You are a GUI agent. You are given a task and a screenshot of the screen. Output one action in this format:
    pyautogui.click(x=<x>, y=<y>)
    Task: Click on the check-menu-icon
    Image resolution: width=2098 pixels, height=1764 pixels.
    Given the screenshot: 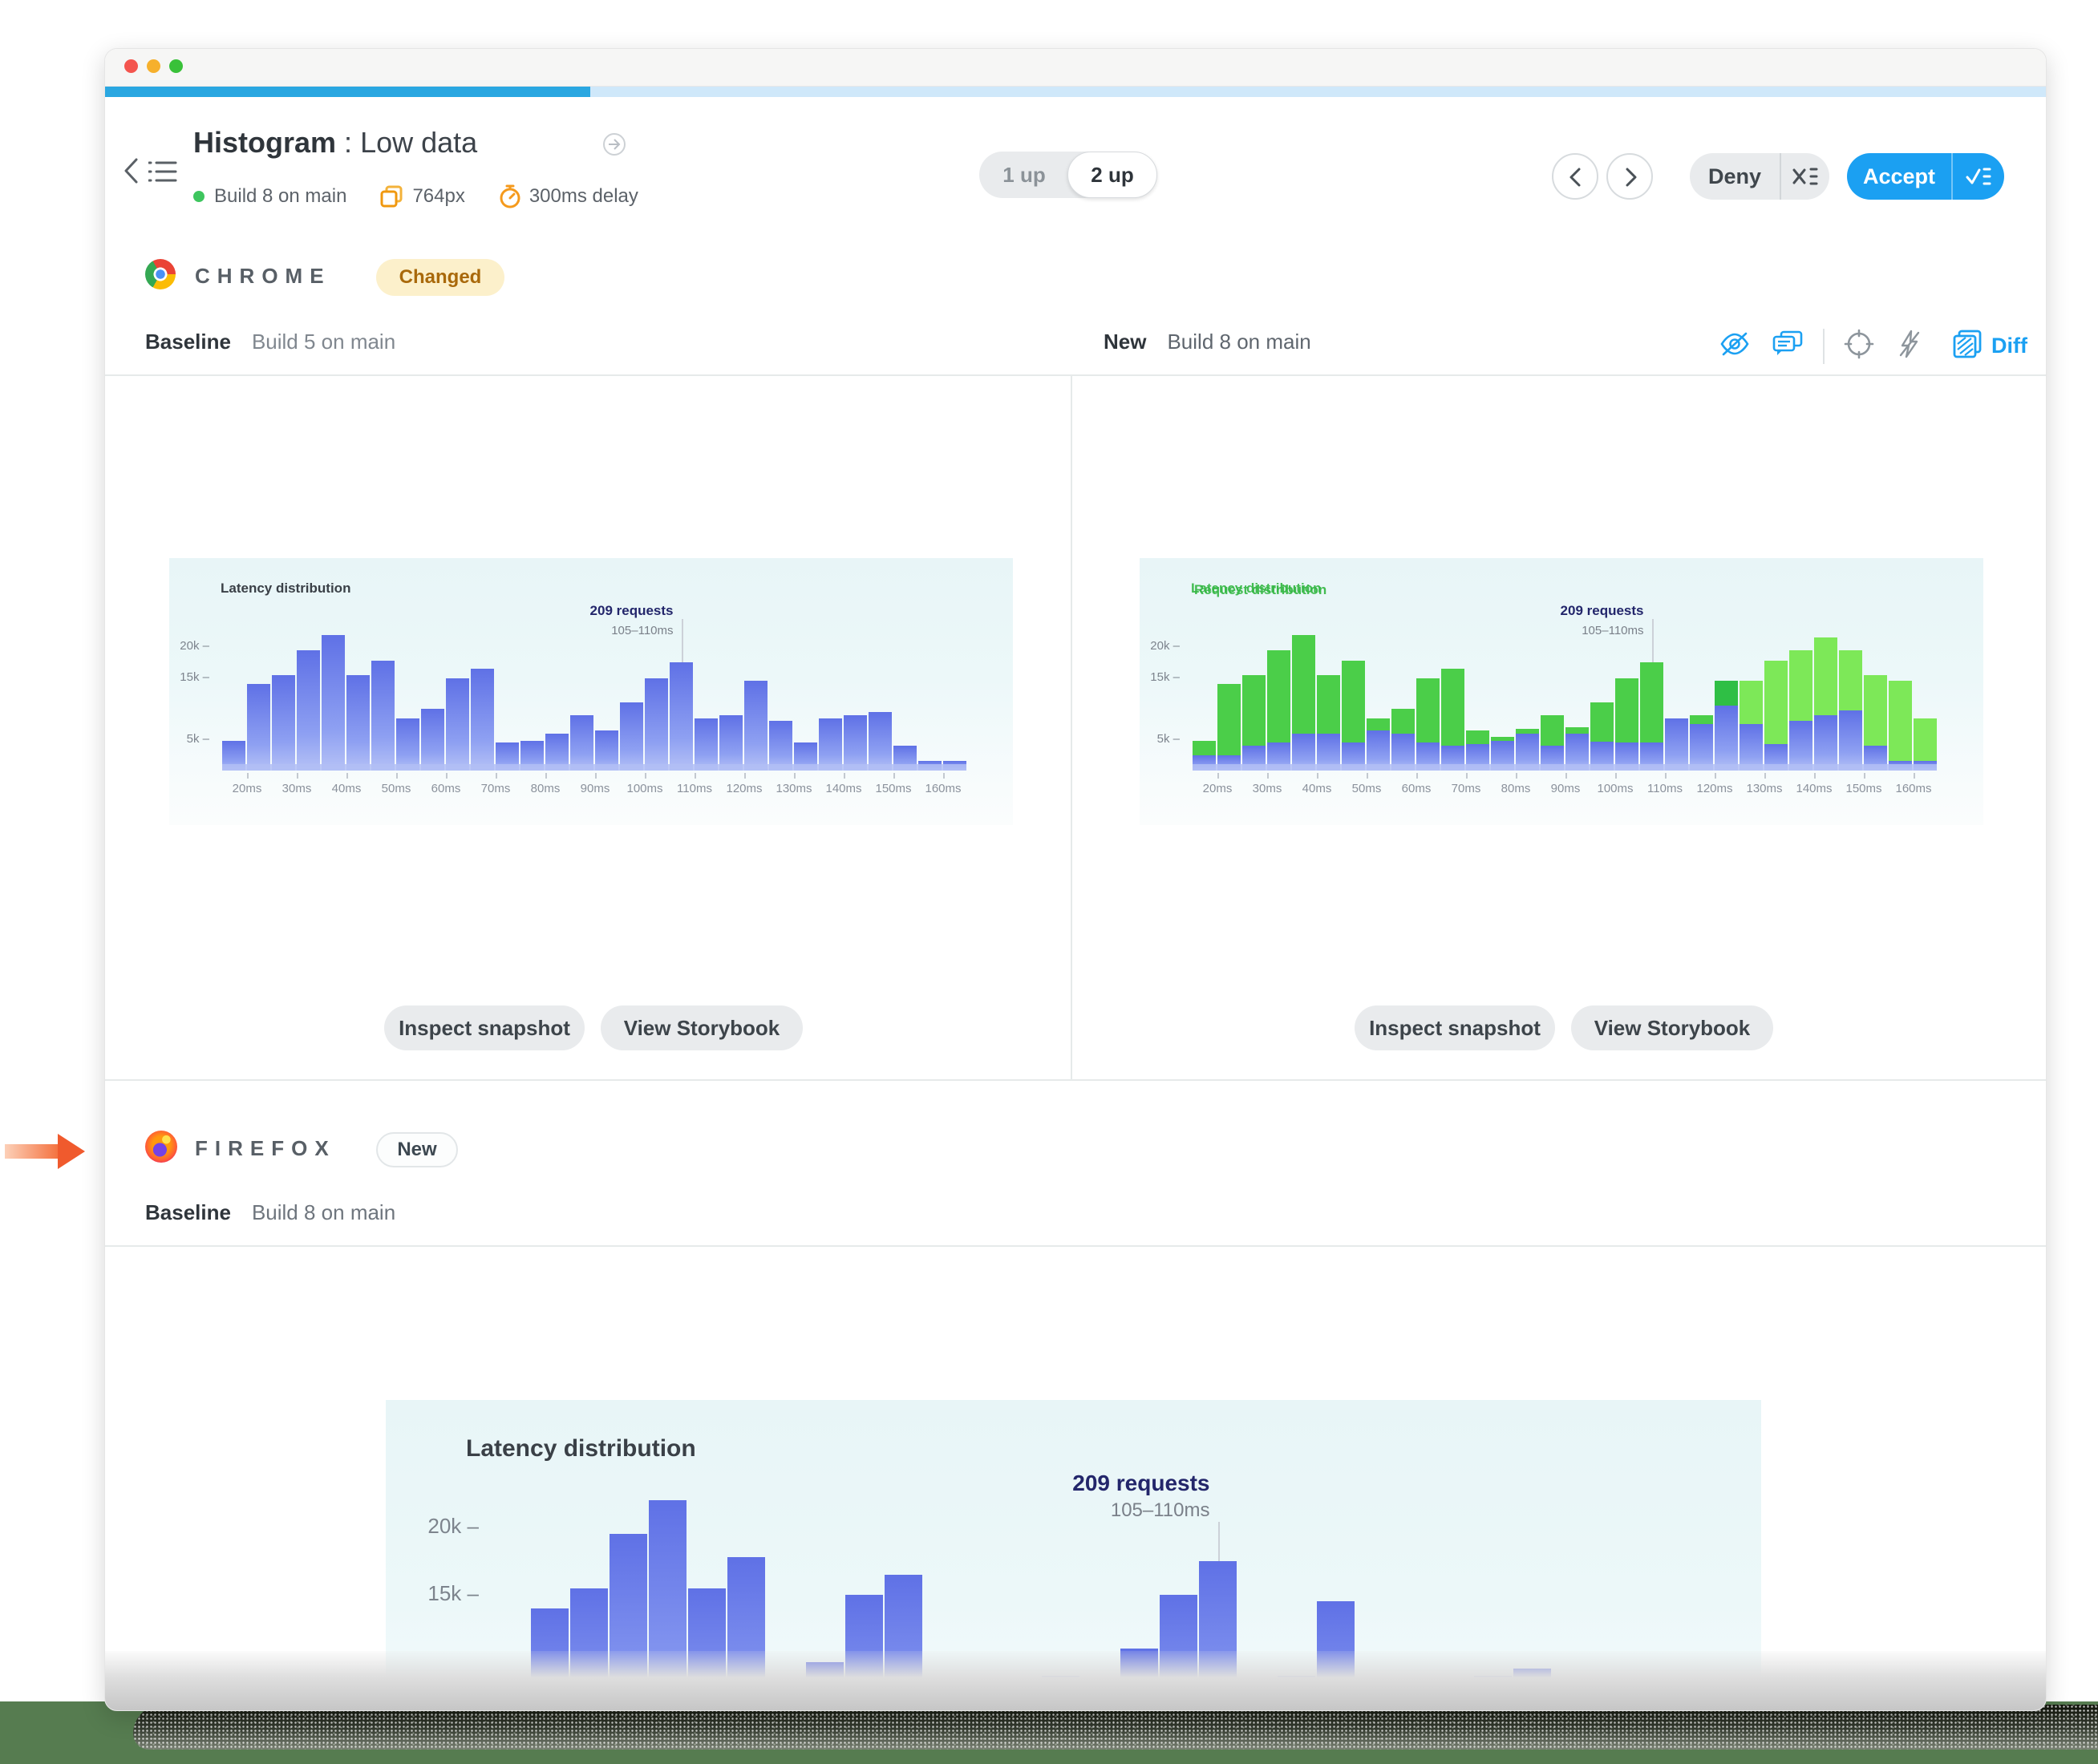 What is the action you would take?
    pyautogui.click(x=1978, y=176)
    